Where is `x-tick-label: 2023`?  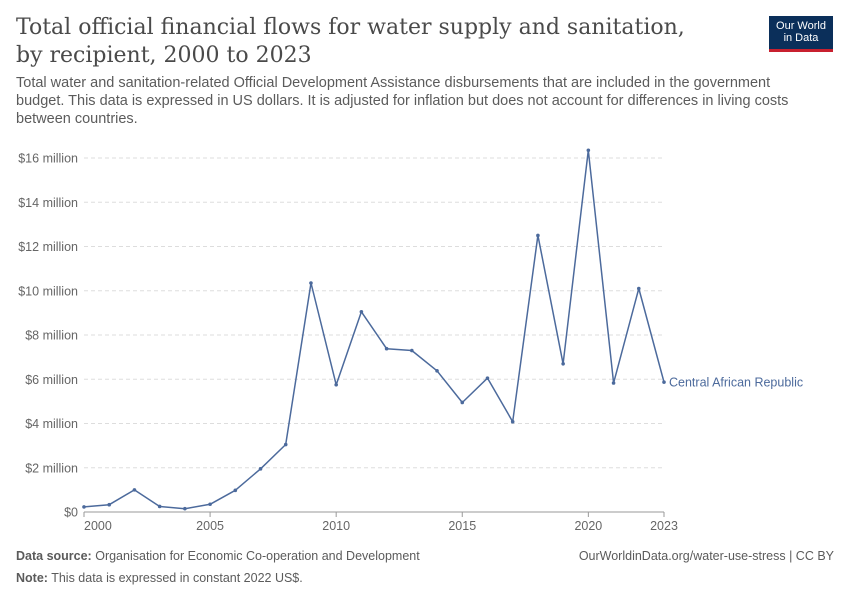 x-tick-label: 2023 is located at coordinates (664, 526).